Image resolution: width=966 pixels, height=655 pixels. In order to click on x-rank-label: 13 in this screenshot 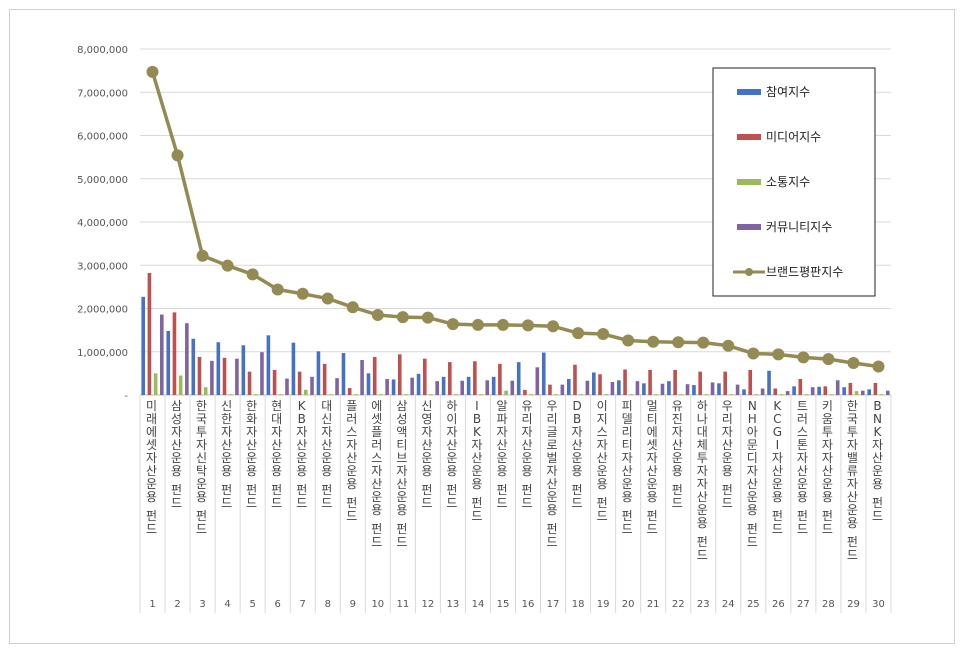, I will do `click(453, 604)`.